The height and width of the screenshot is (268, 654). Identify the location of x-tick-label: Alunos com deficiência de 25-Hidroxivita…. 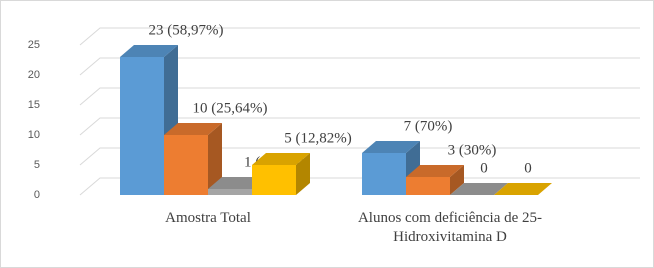
(450, 227).